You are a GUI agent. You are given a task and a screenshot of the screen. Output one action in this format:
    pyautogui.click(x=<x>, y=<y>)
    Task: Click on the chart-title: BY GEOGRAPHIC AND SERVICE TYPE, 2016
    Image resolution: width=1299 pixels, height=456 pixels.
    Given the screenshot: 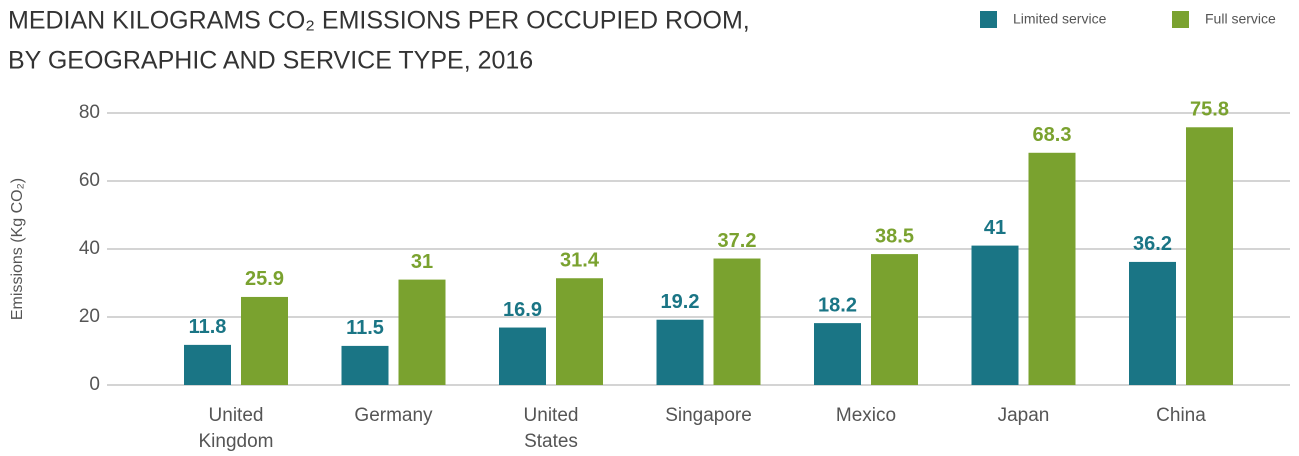 What is the action you would take?
    pyautogui.click(x=270, y=61)
    